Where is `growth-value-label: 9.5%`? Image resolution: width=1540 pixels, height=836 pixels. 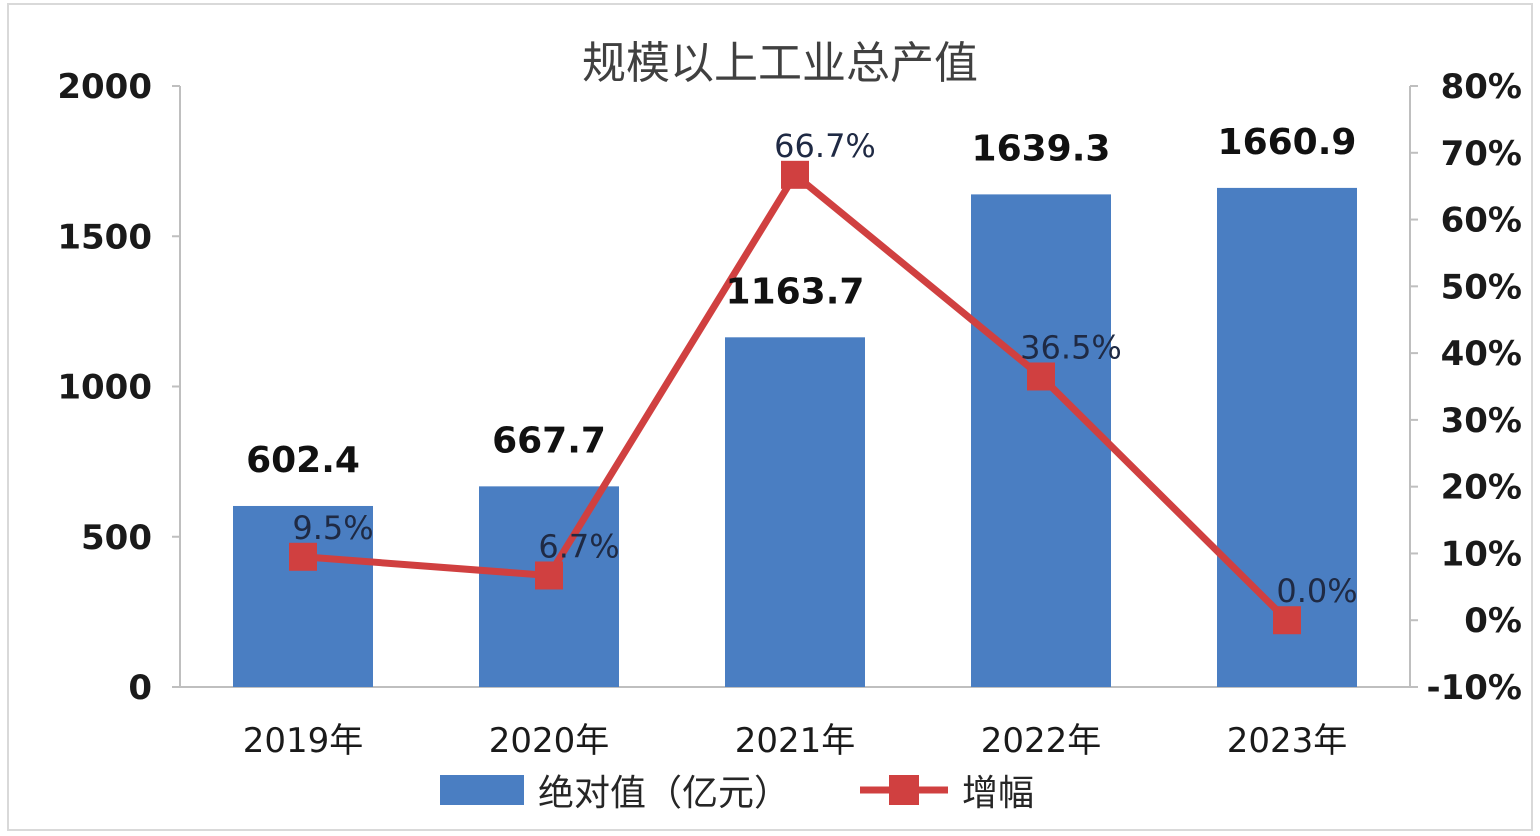
growth-value-label: 9.5% is located at coordinates (332, 528).